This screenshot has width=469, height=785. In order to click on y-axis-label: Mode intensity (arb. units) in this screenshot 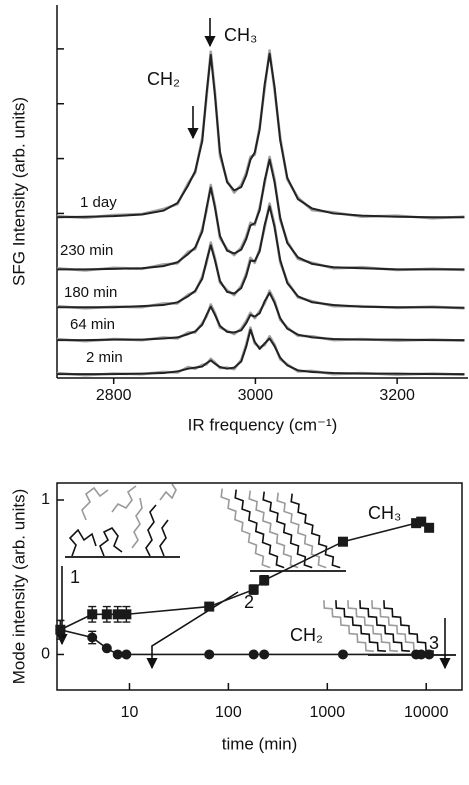, I will do `click(18, 587)`.